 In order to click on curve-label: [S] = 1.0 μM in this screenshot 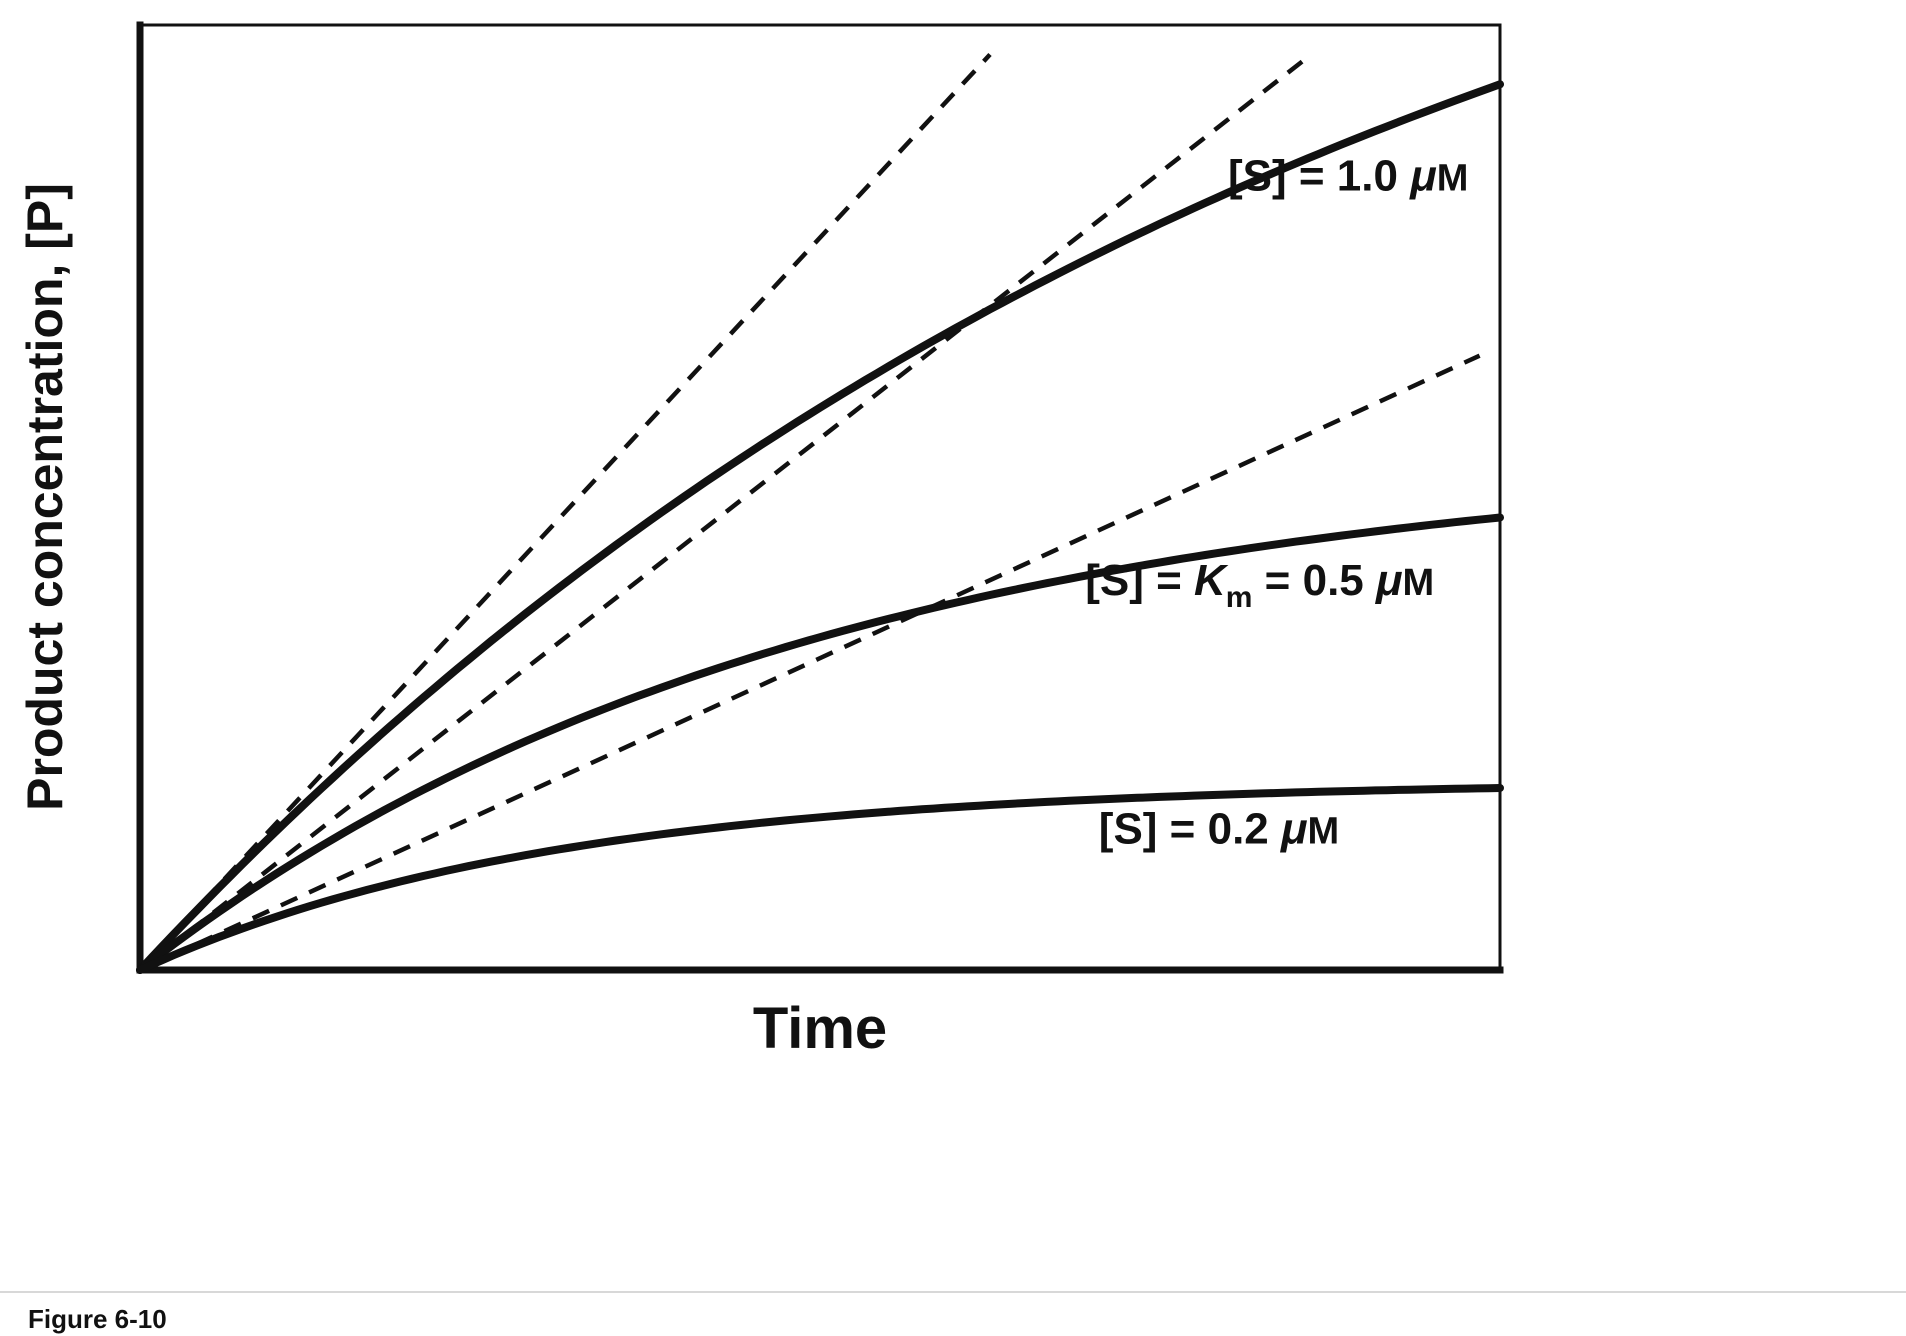, I will do `click(1348, 175)`.